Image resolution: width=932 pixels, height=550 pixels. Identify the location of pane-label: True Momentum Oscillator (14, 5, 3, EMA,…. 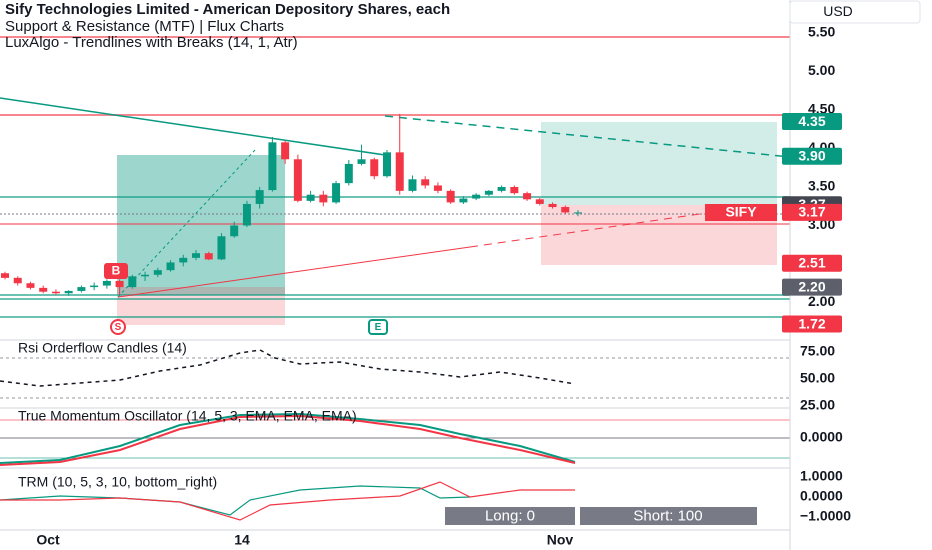
(187, 416).